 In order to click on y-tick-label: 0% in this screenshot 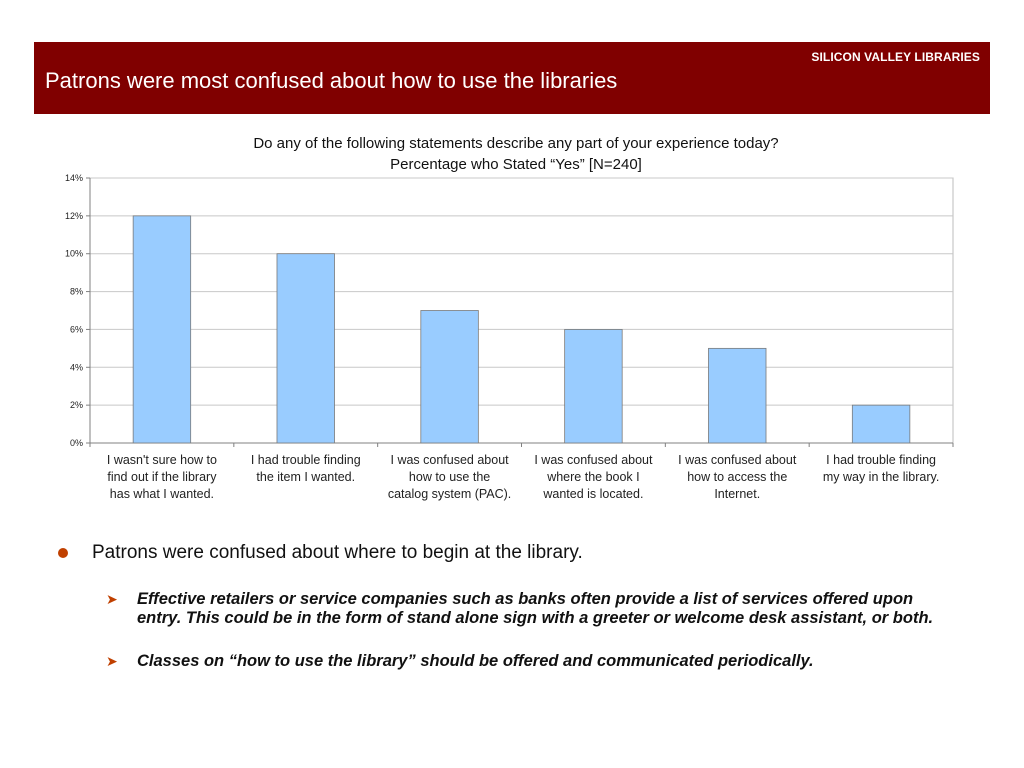, I will do `click(76, 443)`.